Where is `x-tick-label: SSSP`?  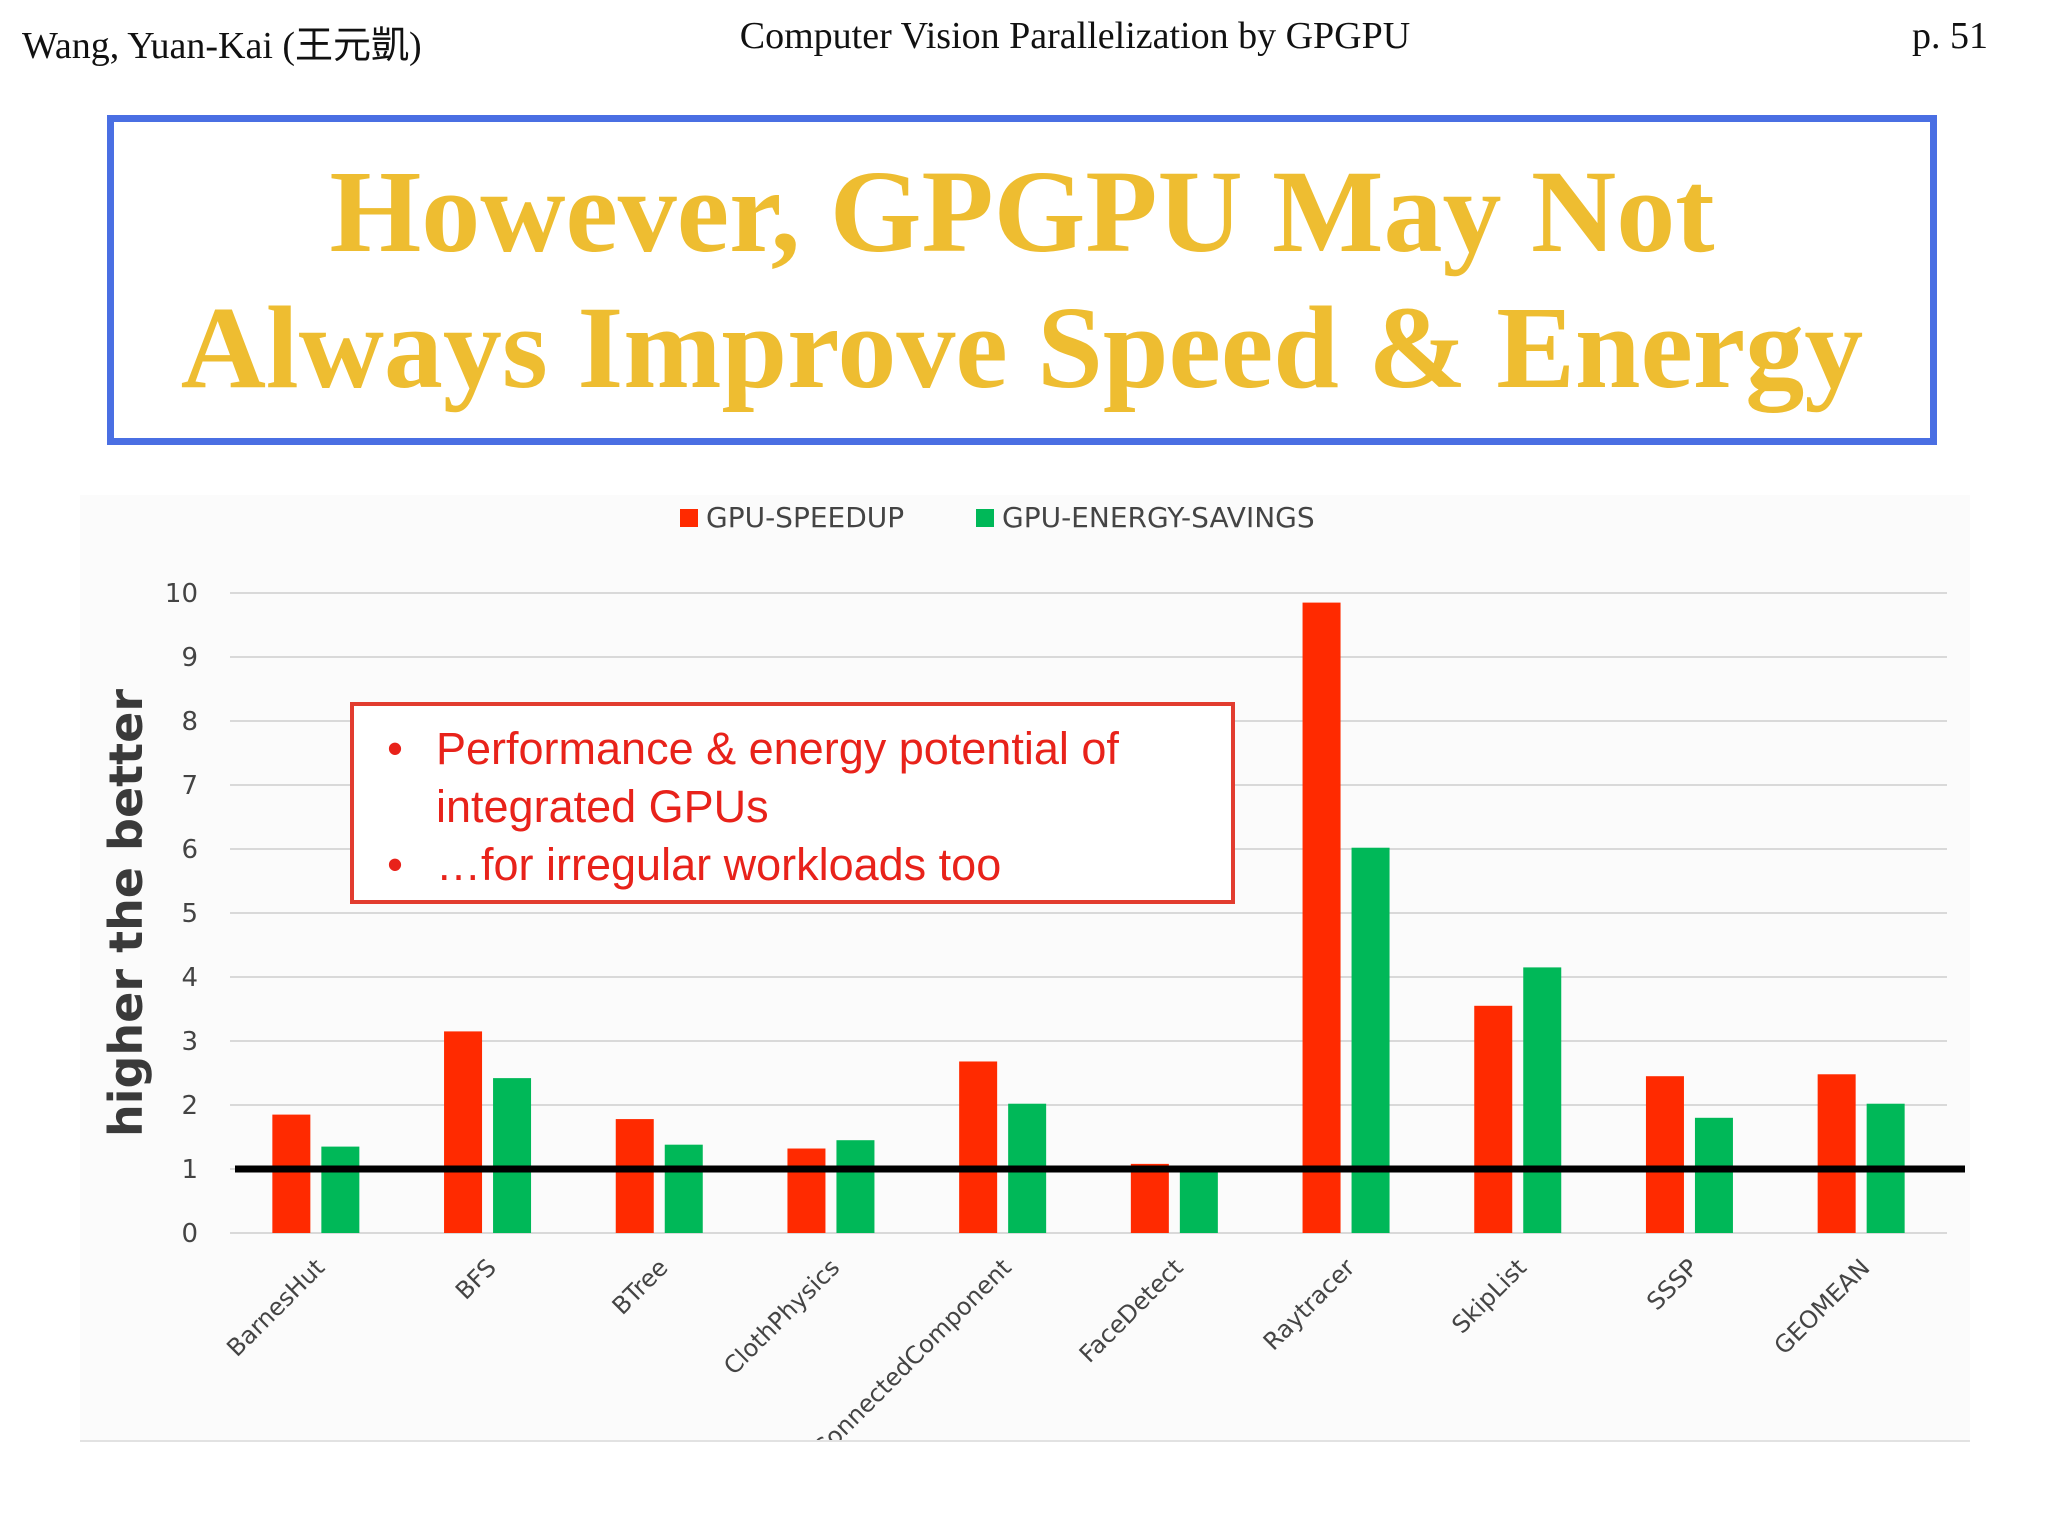 x-tick-label: SSSP is located at coordinates (1672, 1284).